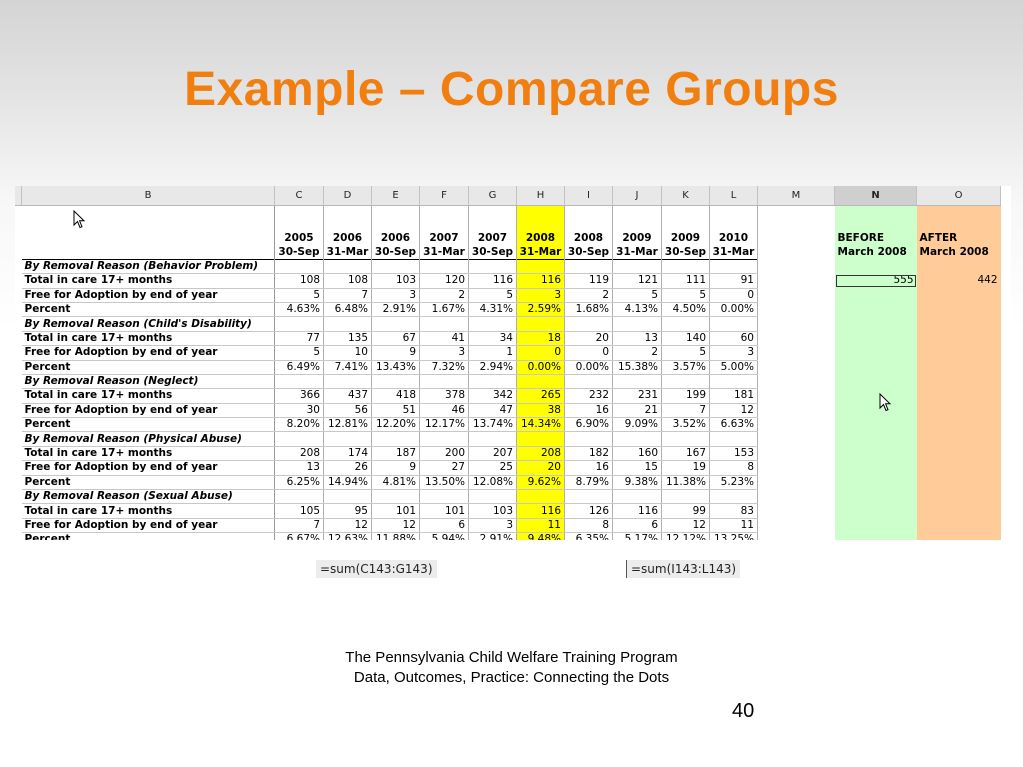 The image size is (1023, 767). I want to click on value-cell: 182, so click(588, 454).